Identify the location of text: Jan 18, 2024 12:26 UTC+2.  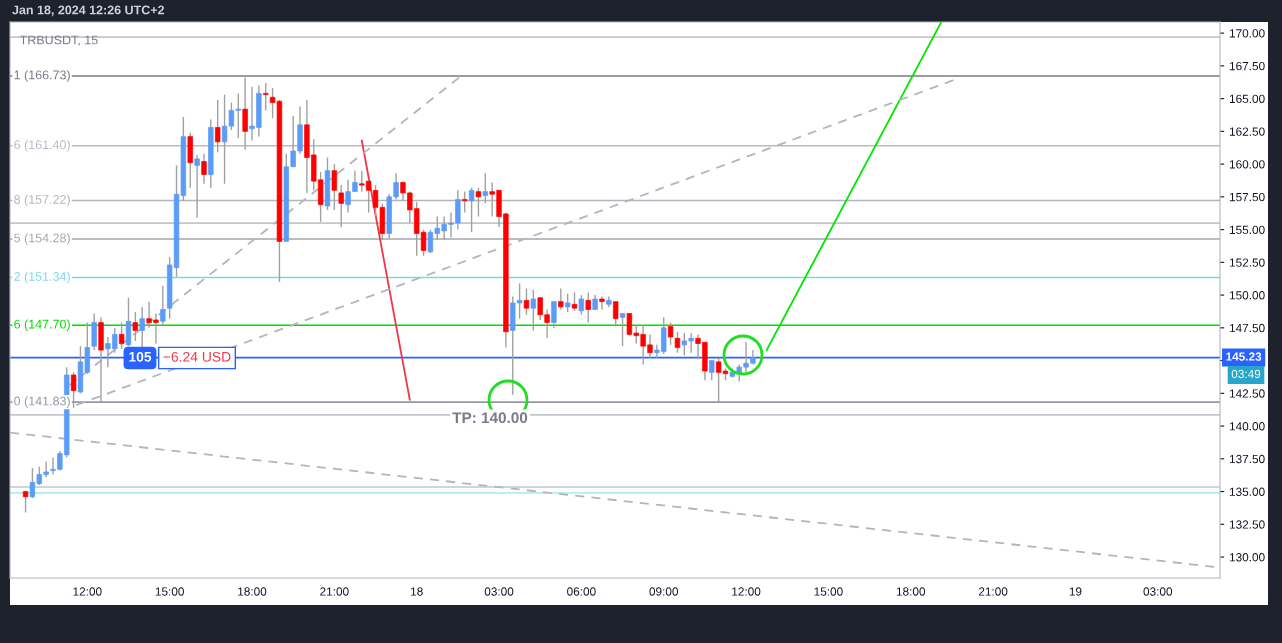
(88, 11).